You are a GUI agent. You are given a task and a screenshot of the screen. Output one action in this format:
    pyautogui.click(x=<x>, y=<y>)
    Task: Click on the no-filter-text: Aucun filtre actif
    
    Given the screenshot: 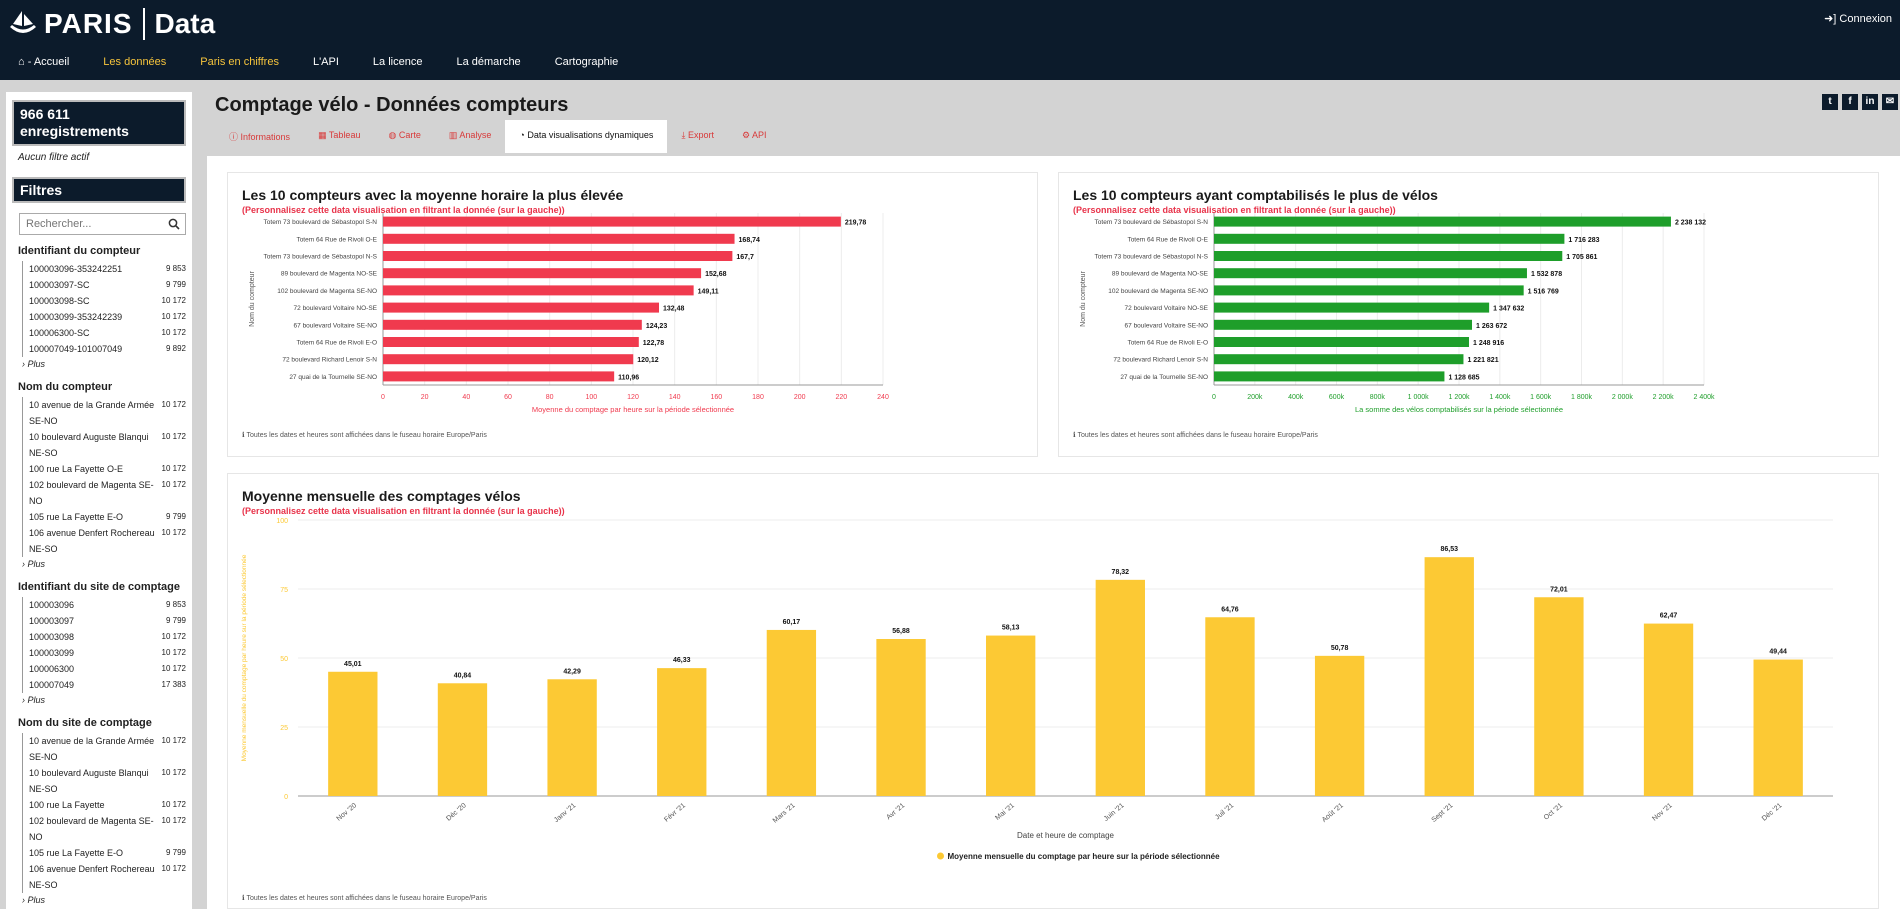 What is the action you would take?
    pyautogui.click(x=54, y=157)
    